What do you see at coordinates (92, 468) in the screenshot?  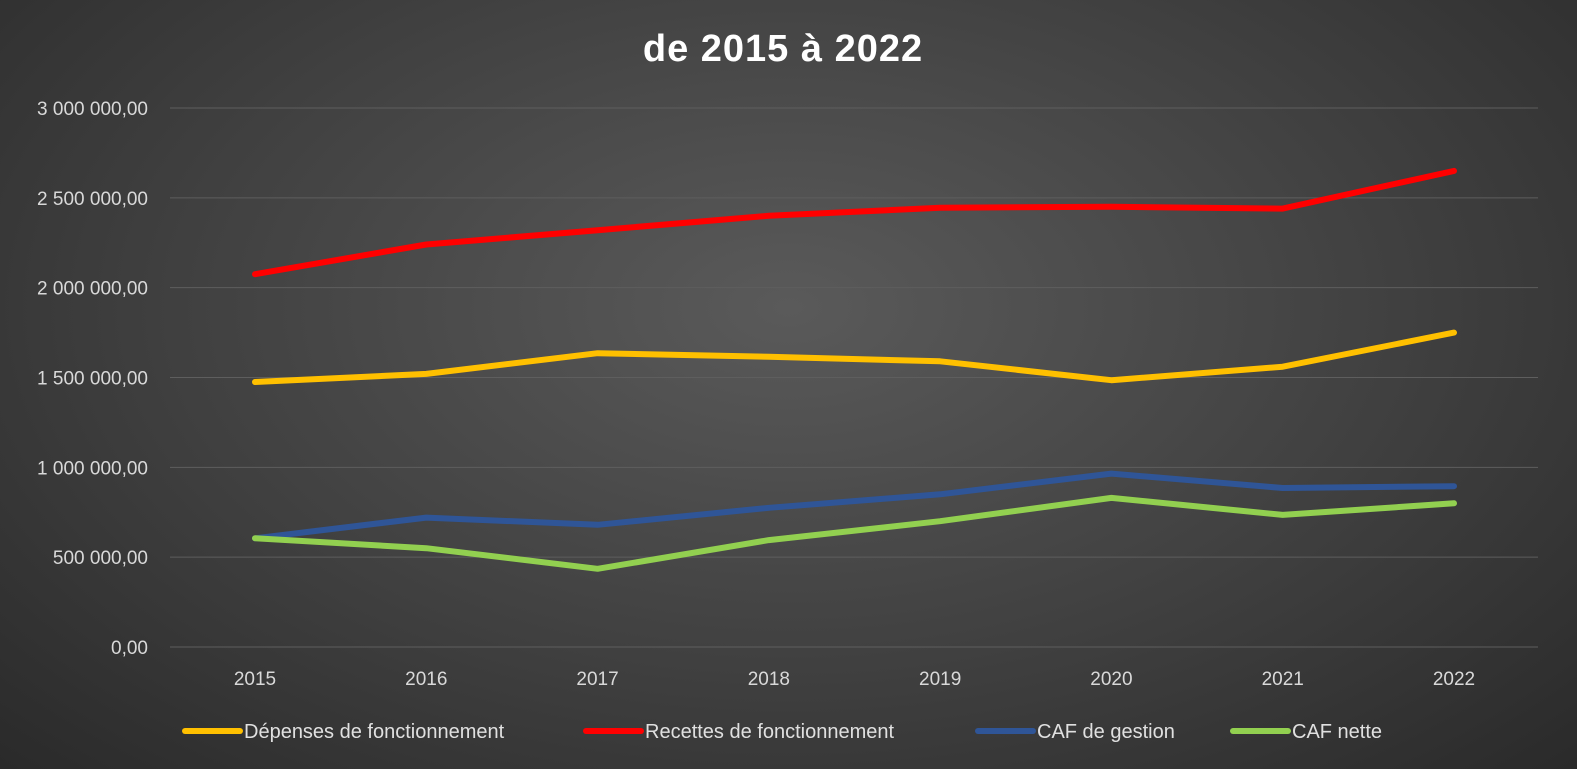 I see `y-tick-label: 1 000 000,00` at bounding box center [92, 468].